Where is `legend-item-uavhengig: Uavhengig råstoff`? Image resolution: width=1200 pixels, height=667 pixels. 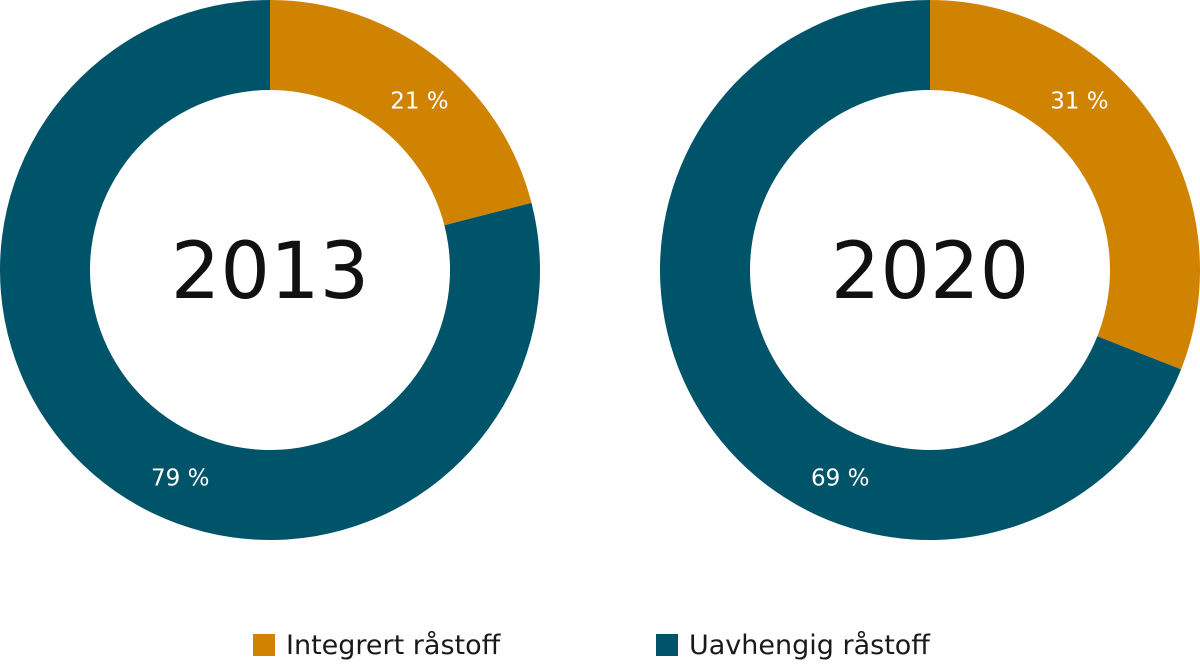
legend-item-uavhengig: Uavhengig råstoff is located at coordinates (793, 645).